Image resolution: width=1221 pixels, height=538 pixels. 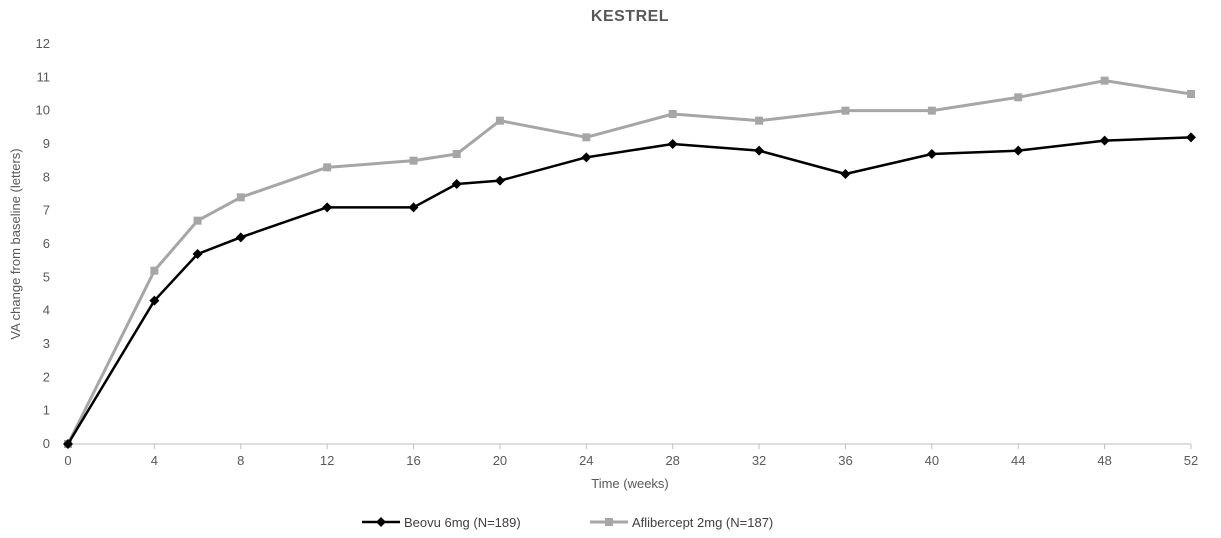 I want to click on x-axis-label: Time (weeks), so click(x=630, y=483).